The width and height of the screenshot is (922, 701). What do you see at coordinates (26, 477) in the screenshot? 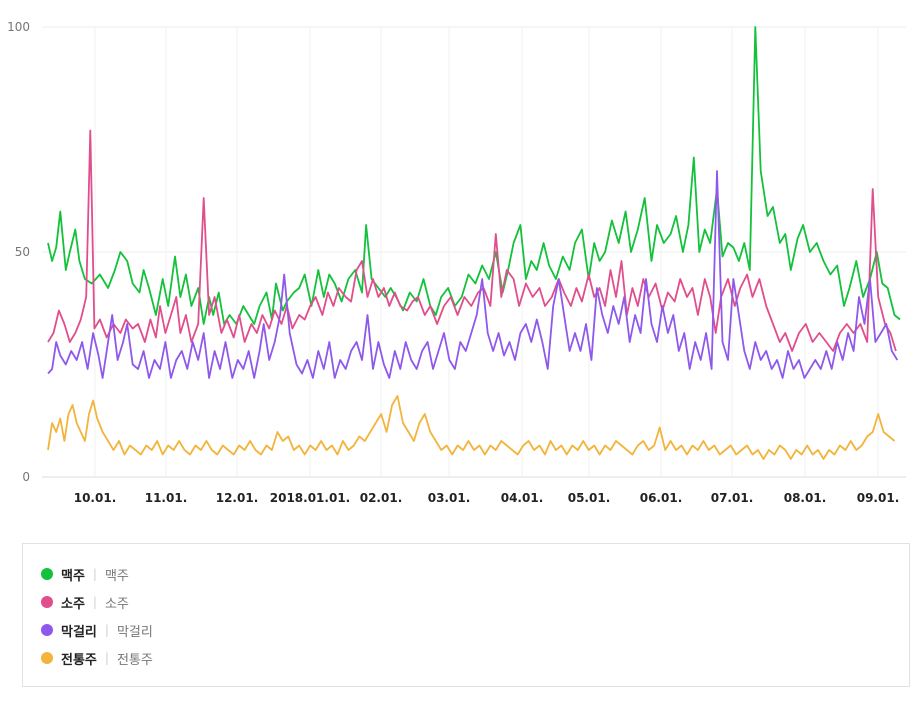
I see `y-tick-label: 0` at bounding box center [26, 477].